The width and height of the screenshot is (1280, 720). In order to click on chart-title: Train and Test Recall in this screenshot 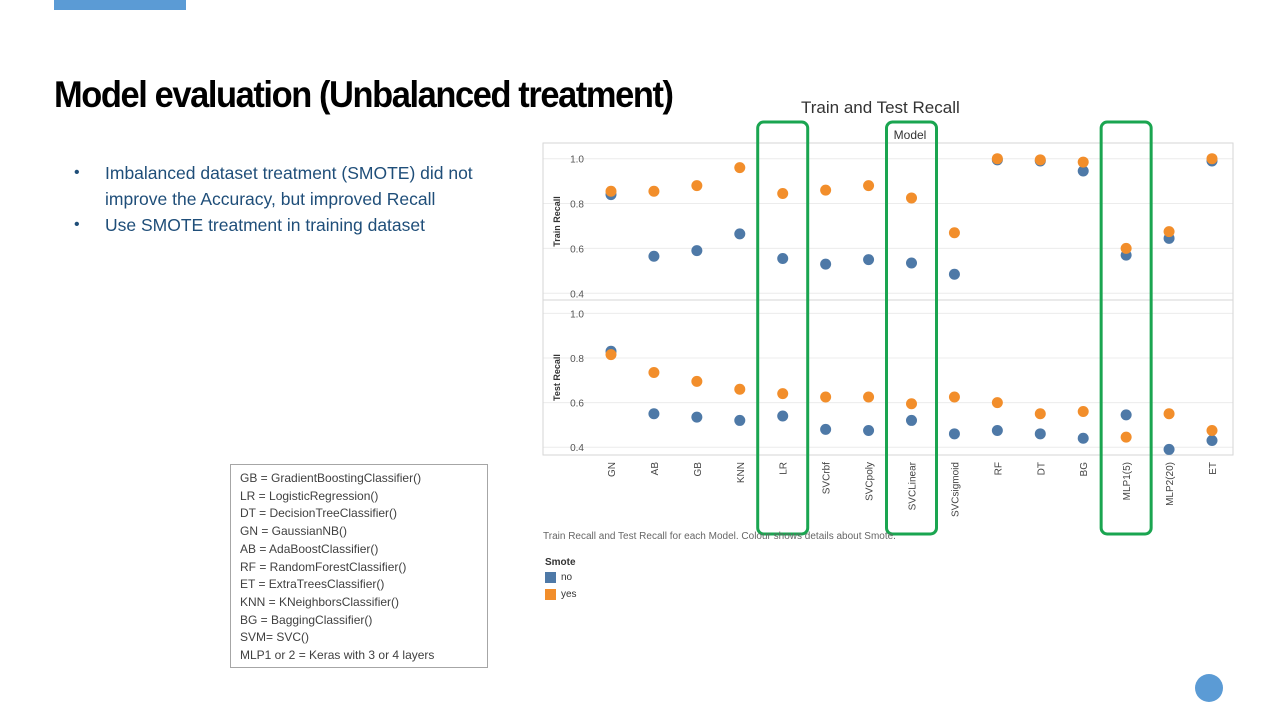, I will do `click(880, 107)`.